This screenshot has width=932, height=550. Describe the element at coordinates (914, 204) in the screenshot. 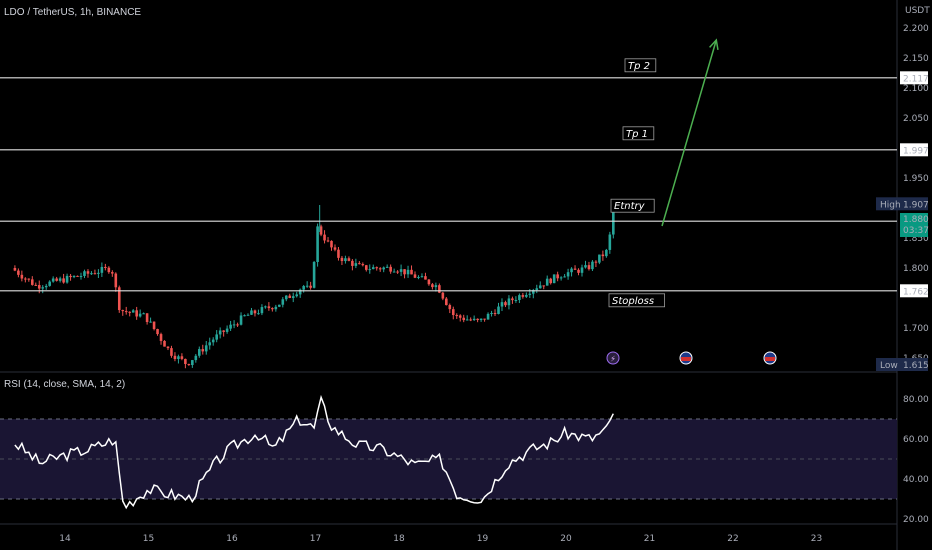

I see `high-value-bg` at that location.